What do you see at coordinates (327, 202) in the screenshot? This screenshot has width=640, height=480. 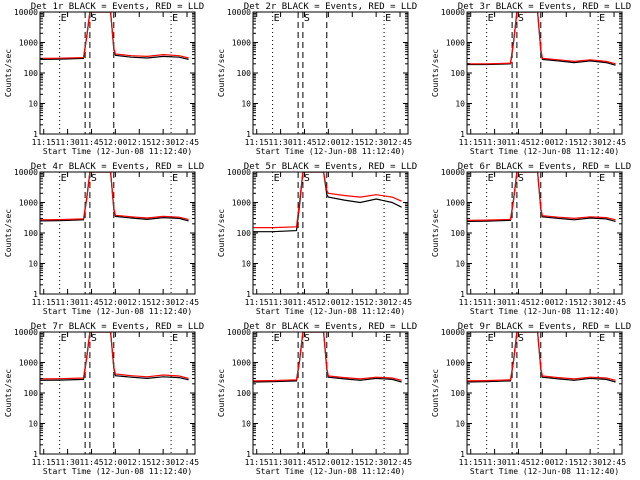 I see `series-line-events` at bounding box center [327, 202].